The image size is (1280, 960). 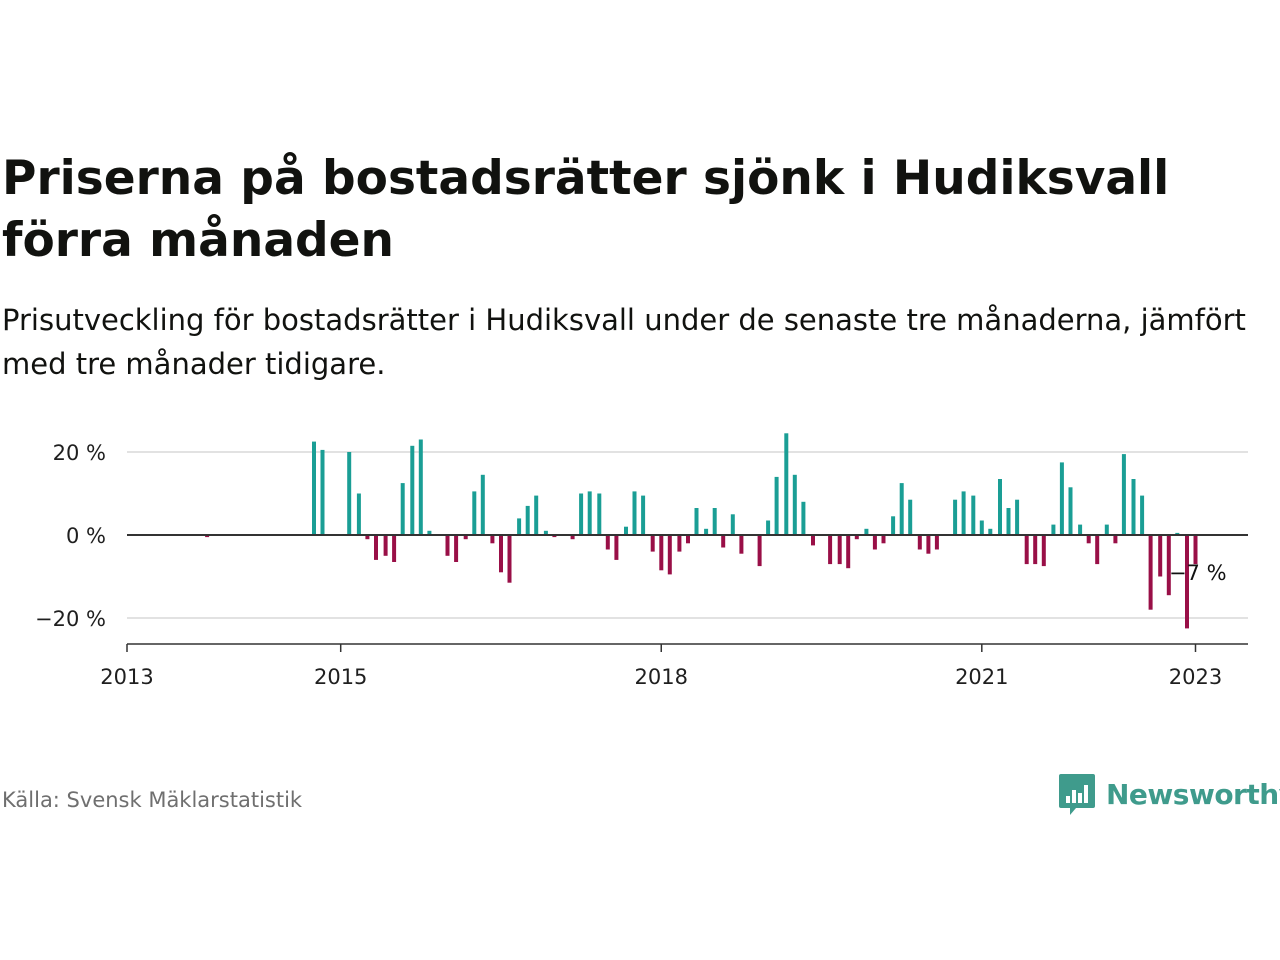 I want to click on newsworthy-logo-icon, so click(x=1077, y=794).